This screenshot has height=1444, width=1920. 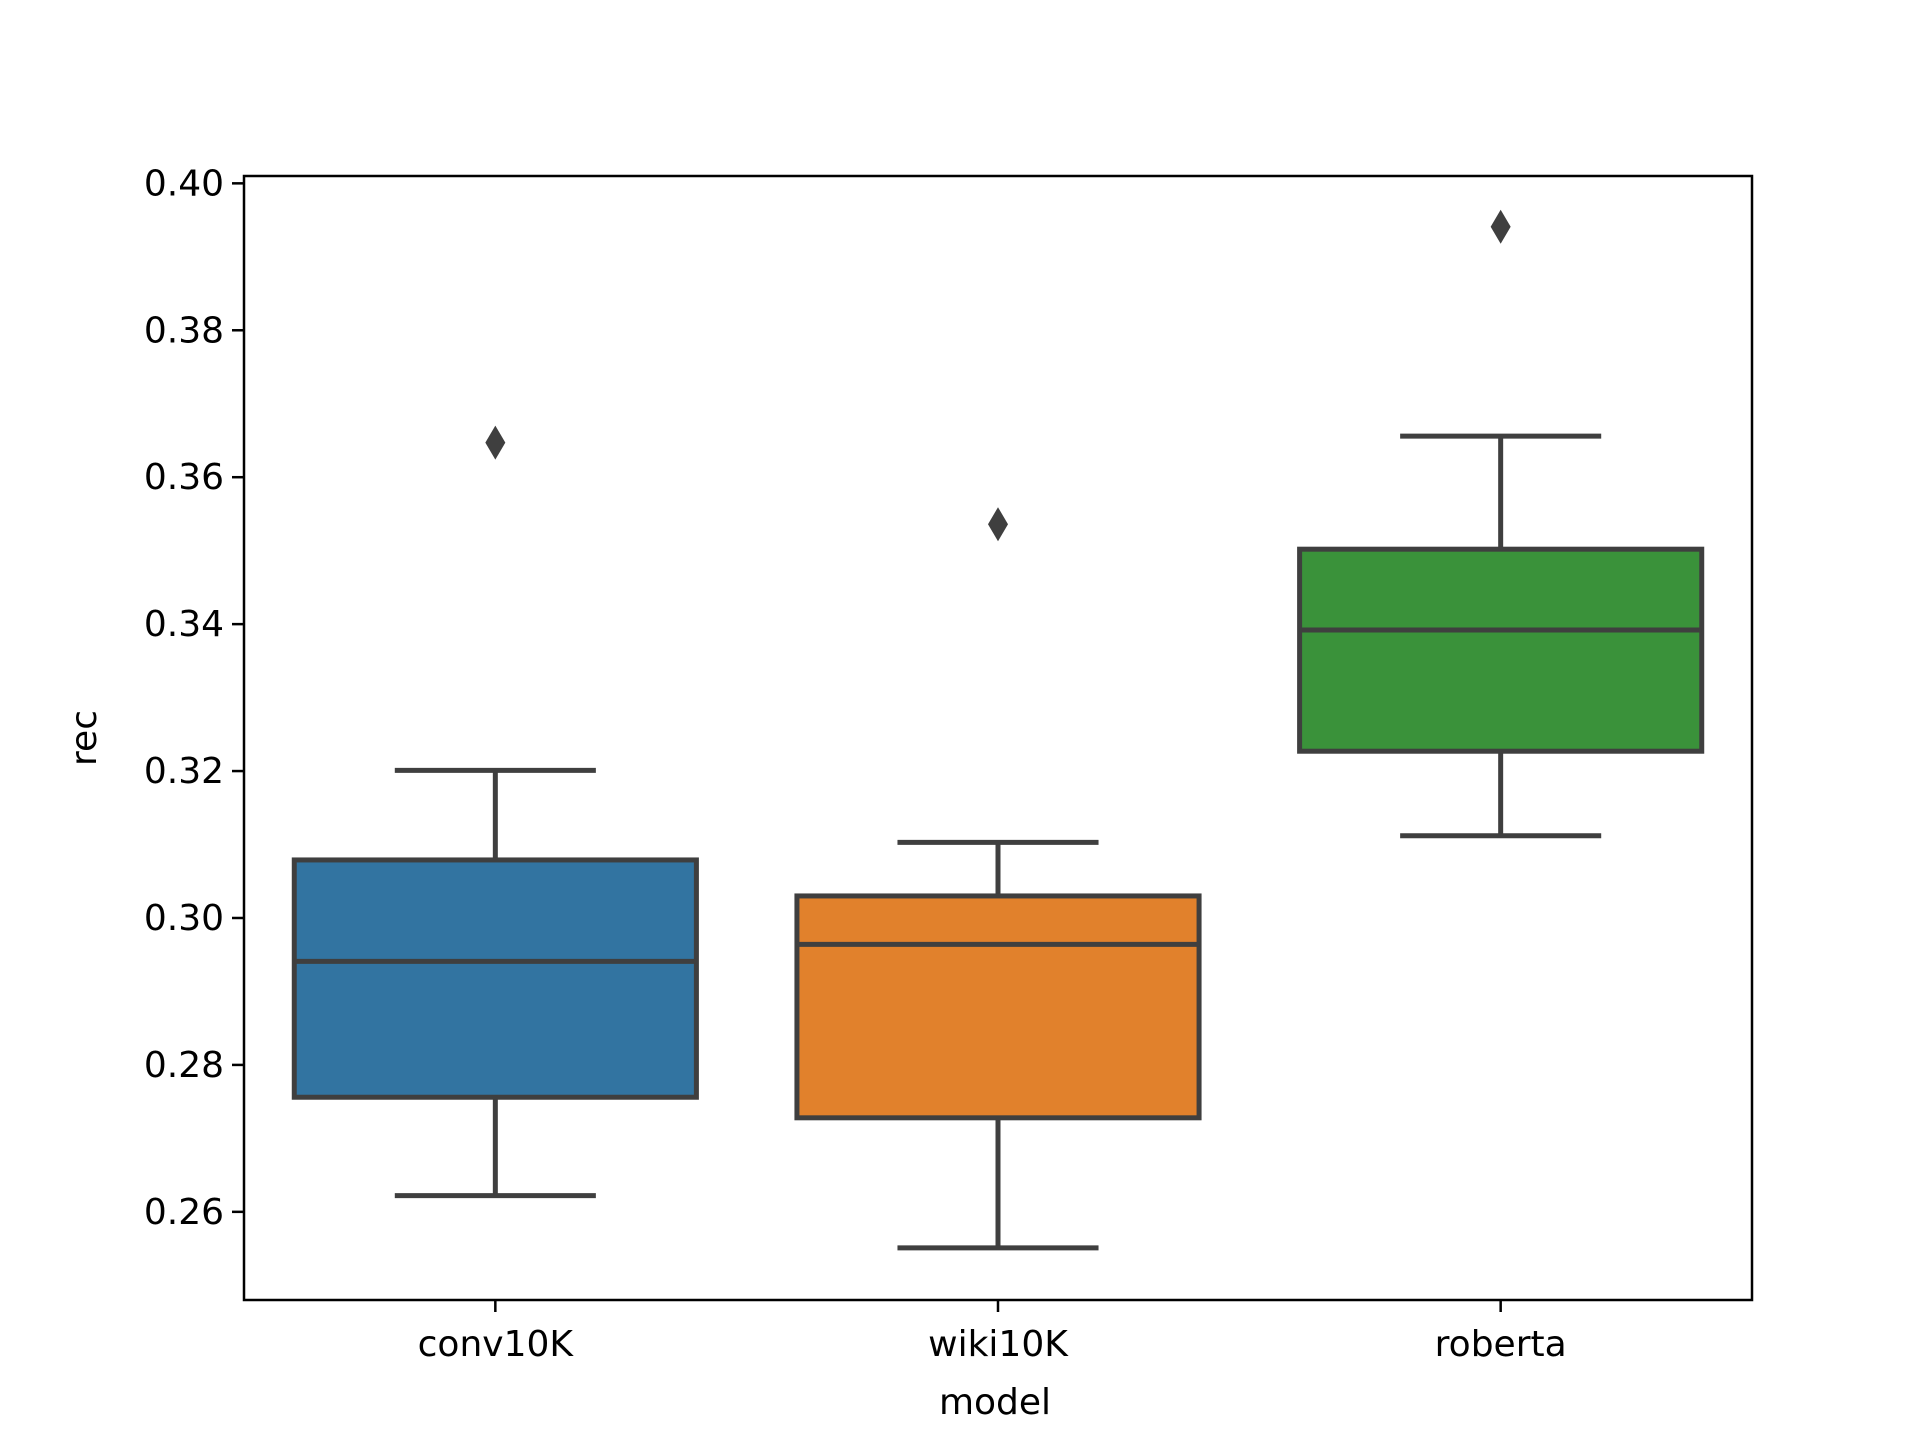 What do you see at coordinates (495, 812) in the screenshot?
I see `box-group-conv10K` at bounding box center [495, 812].